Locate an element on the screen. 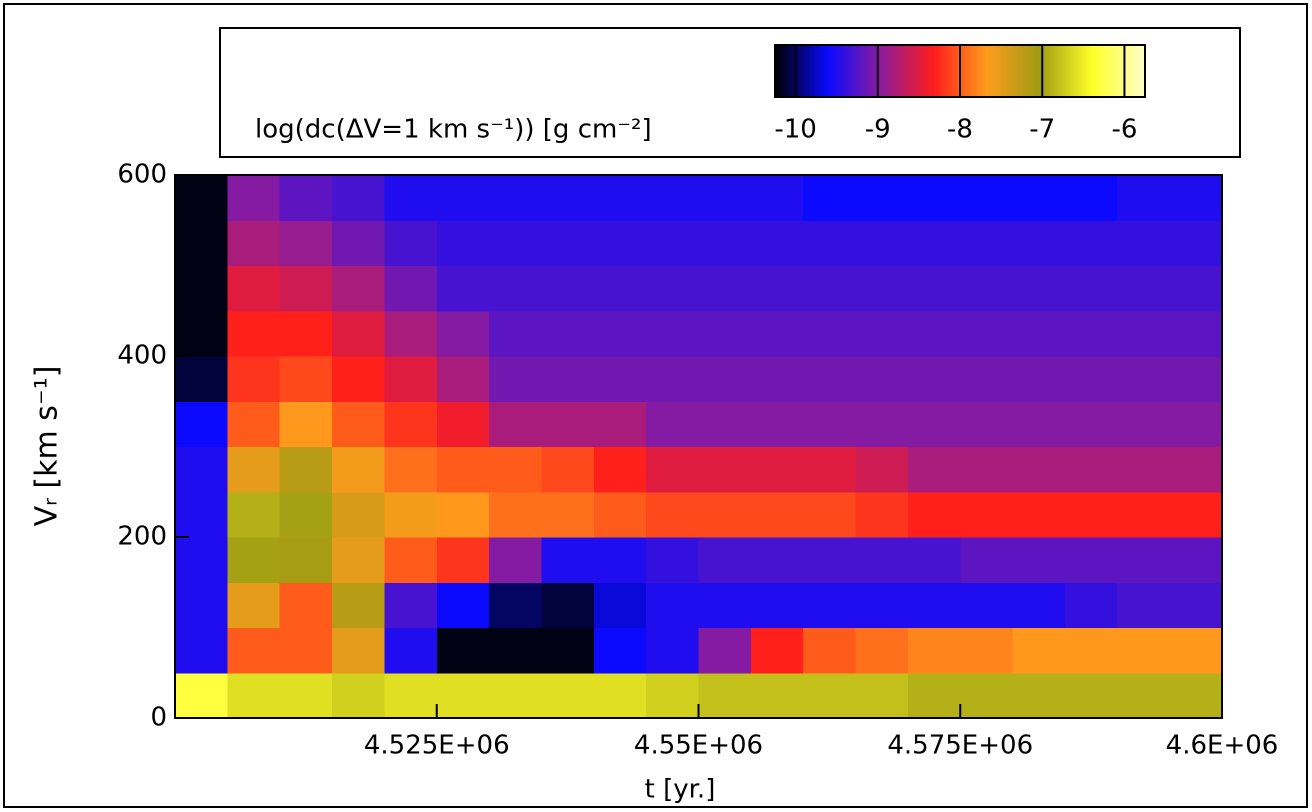  y-tick-label: 200 is located at coordinates (142, 537).